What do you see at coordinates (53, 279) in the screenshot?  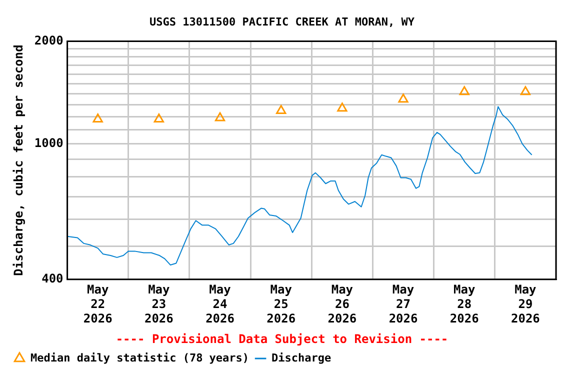 I see `y-tick-label: 400` at bounding box center [53, 279].